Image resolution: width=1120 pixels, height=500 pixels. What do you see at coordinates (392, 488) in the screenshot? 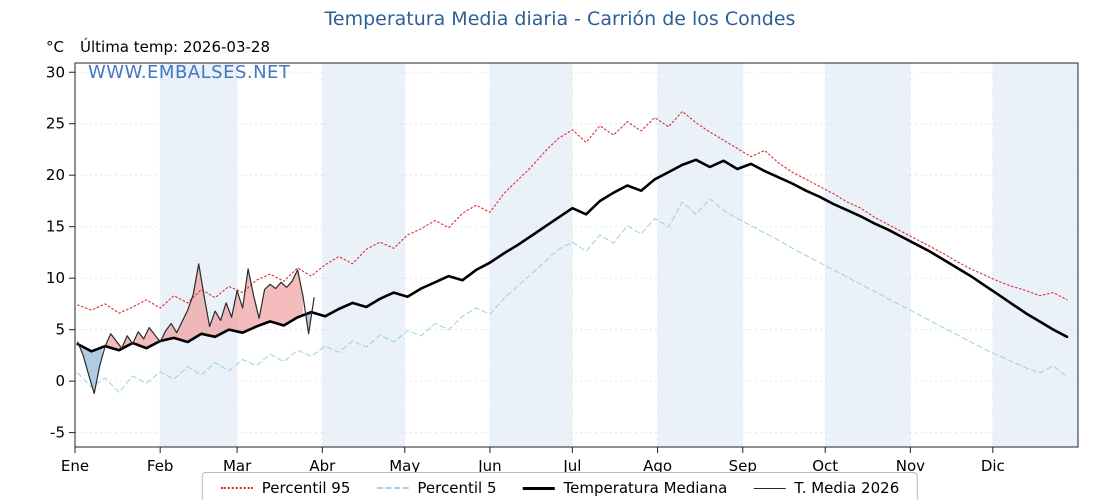
I see `percentil-5-line-swatch` at bounding box center [392, 488].